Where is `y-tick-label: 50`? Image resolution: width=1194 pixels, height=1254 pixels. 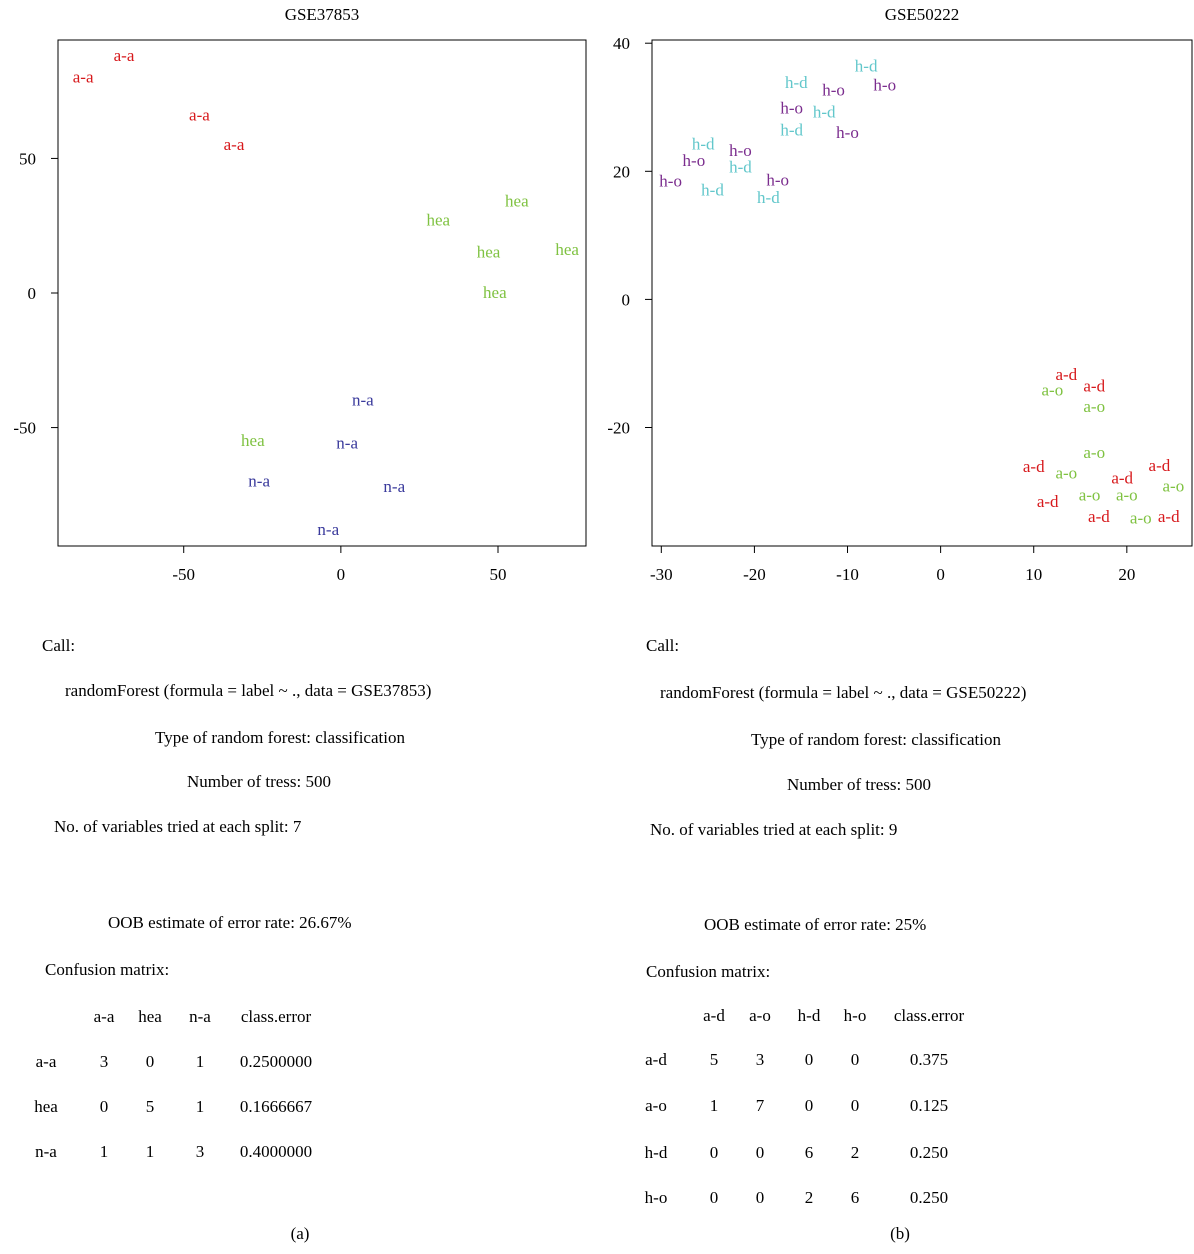 y-tick-label: 50 is located at coordinates (27, 158).